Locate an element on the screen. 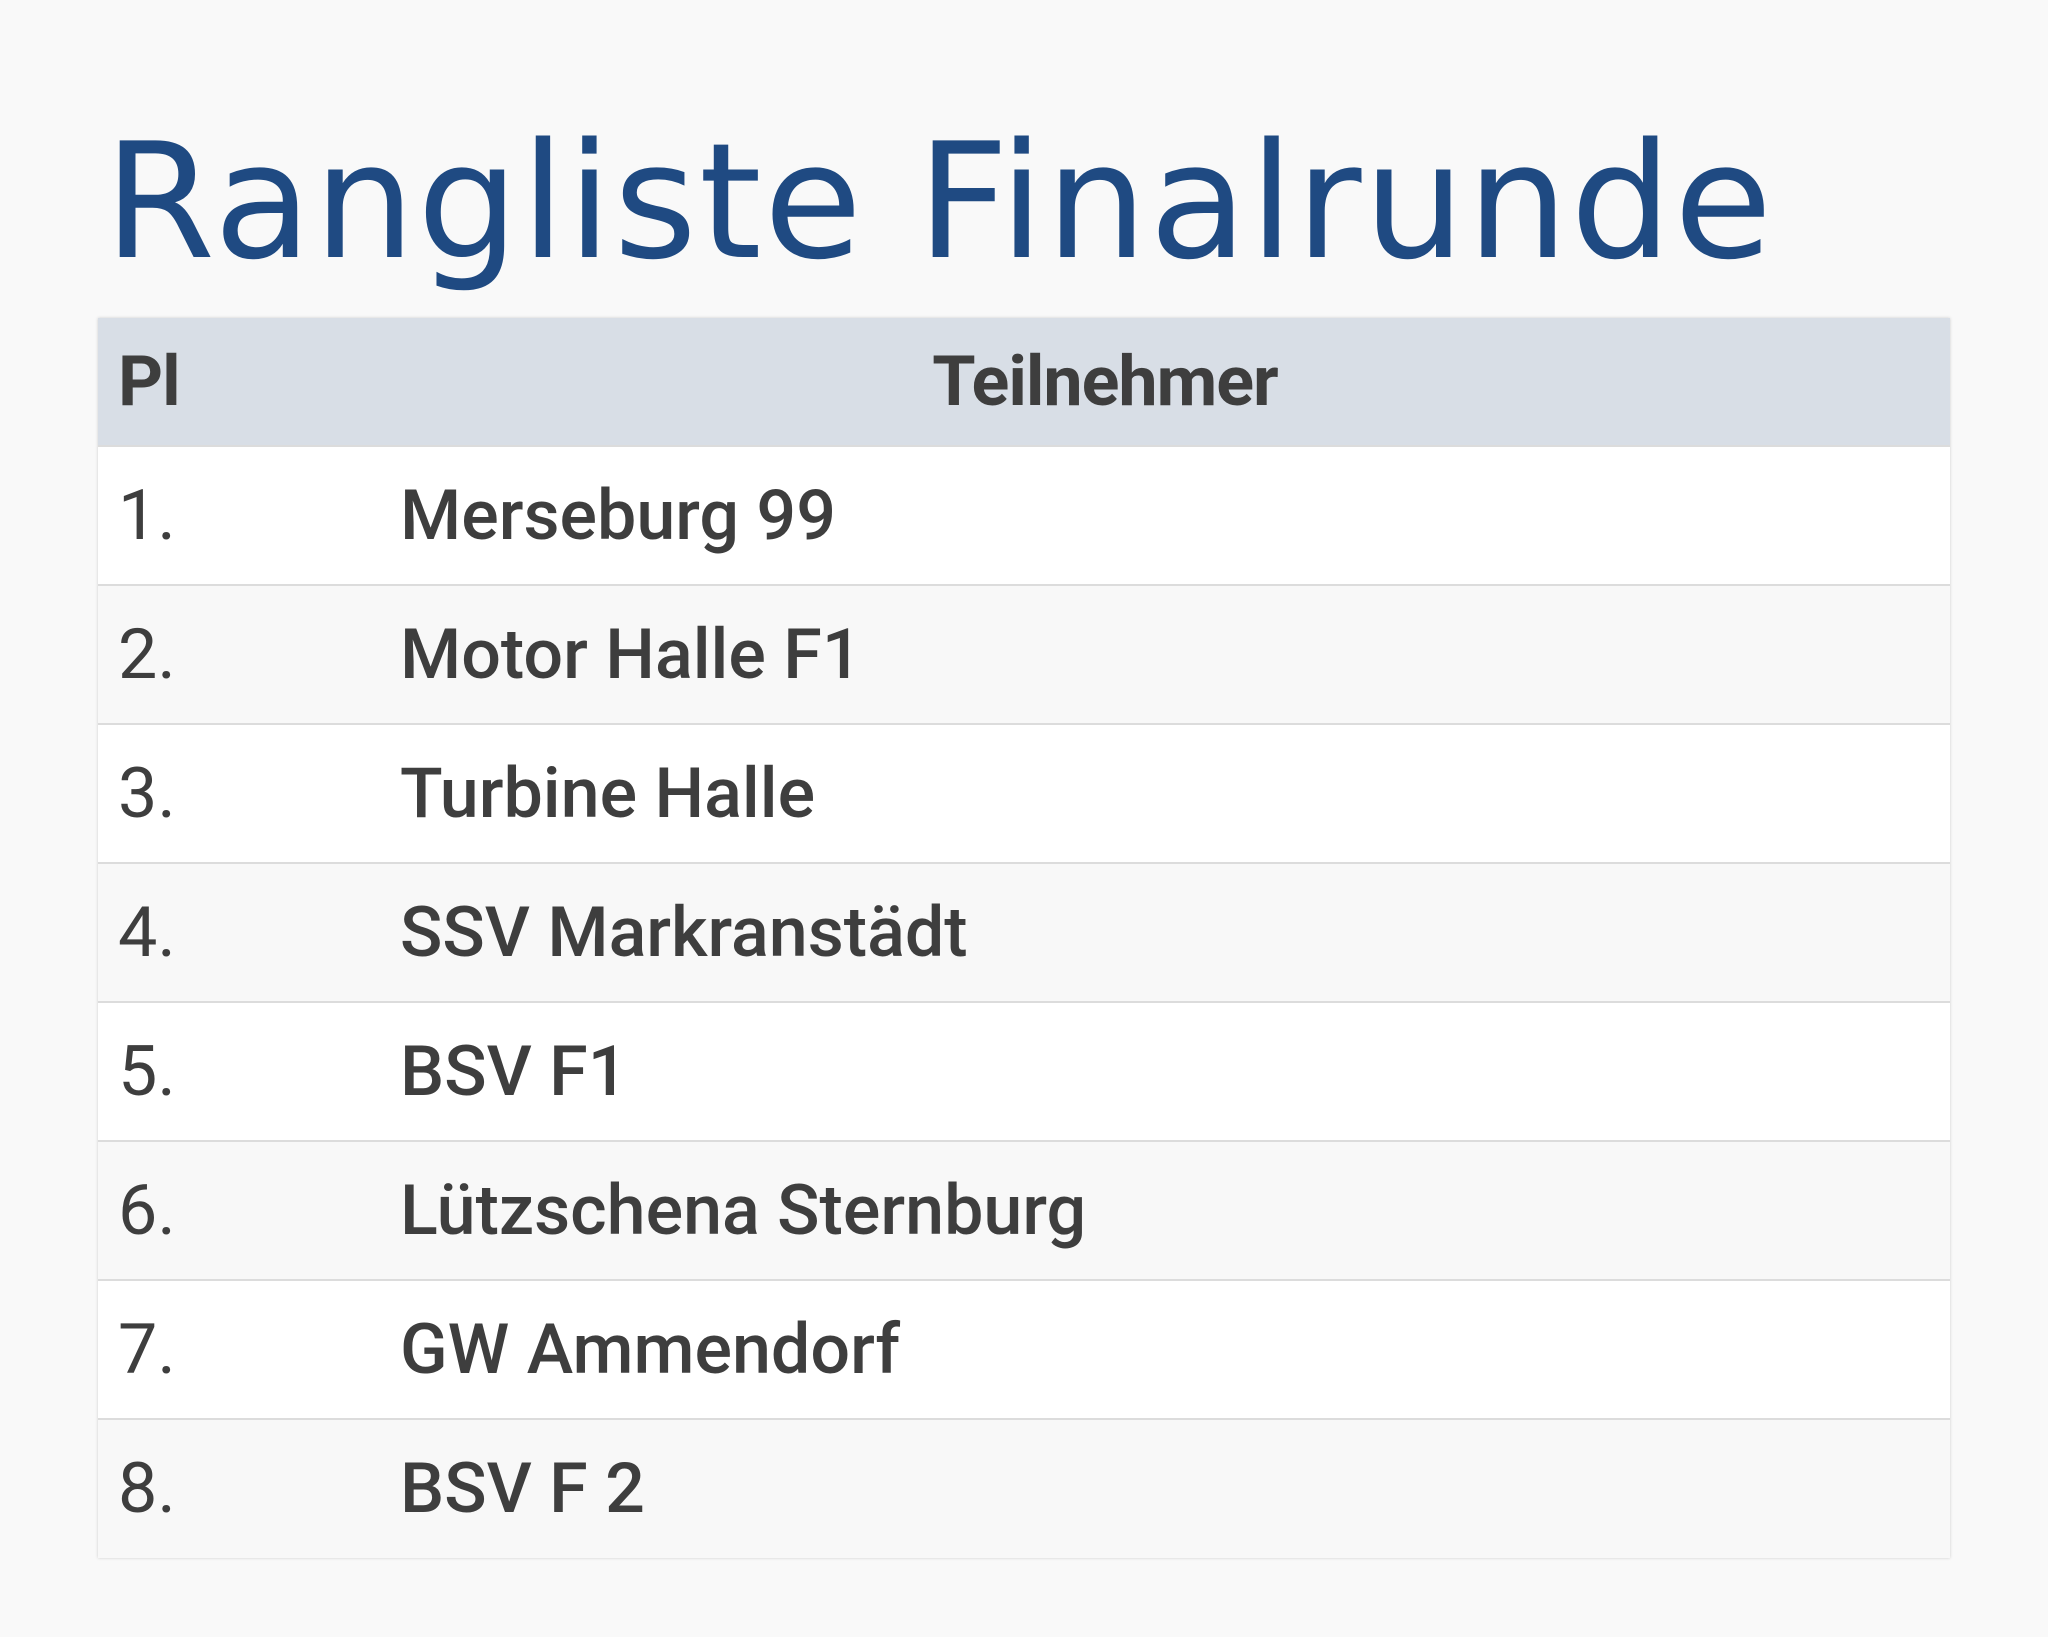 The width and height of the screenshot is (2048, 1637). participant-cell: GW Ammendorf is located at coordinates (650, 1349).